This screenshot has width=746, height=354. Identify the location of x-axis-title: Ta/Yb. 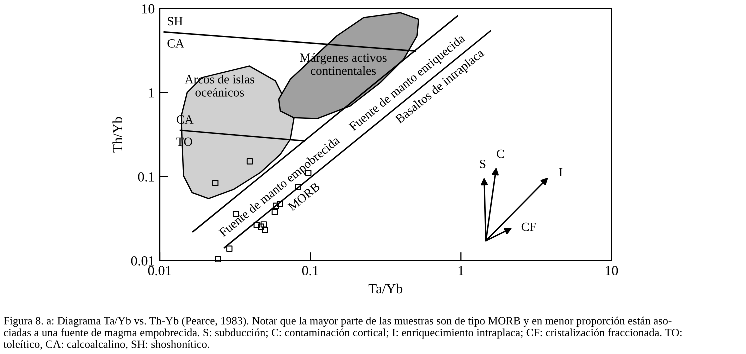
(385, 289).